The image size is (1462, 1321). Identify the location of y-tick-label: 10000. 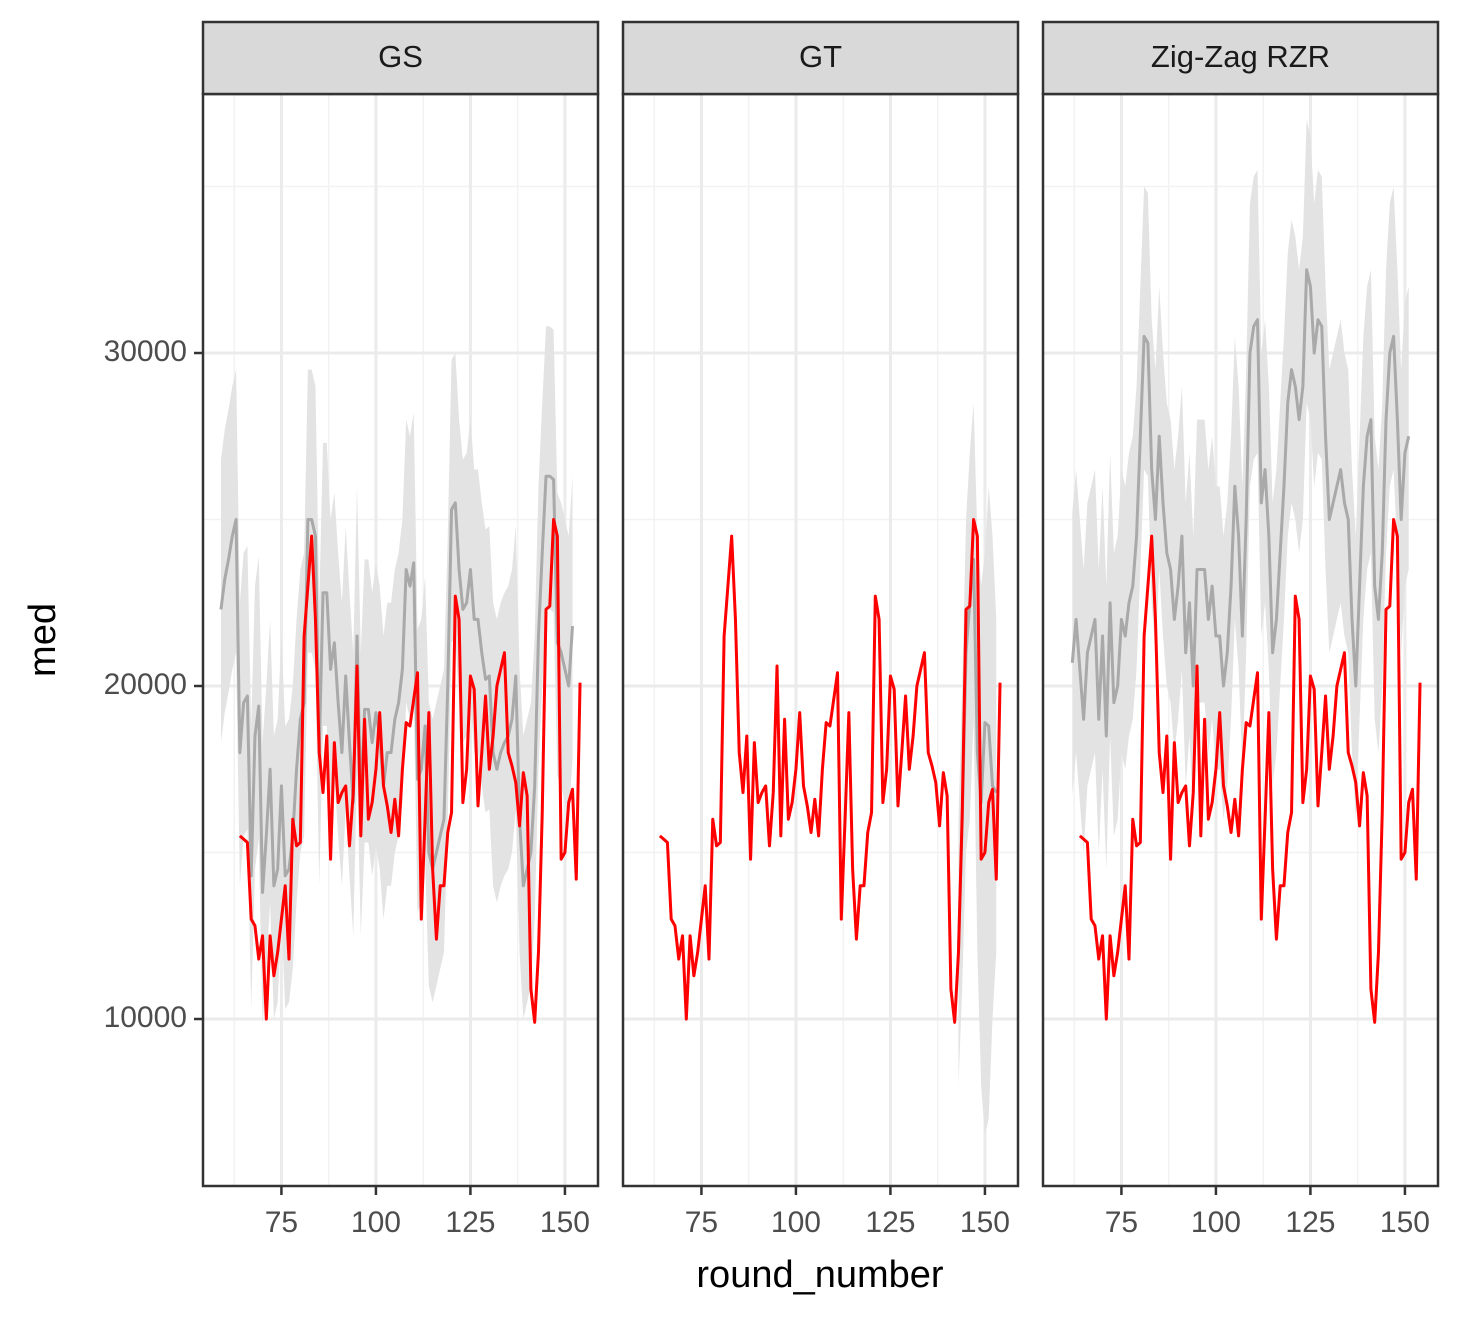
(145, 1017).